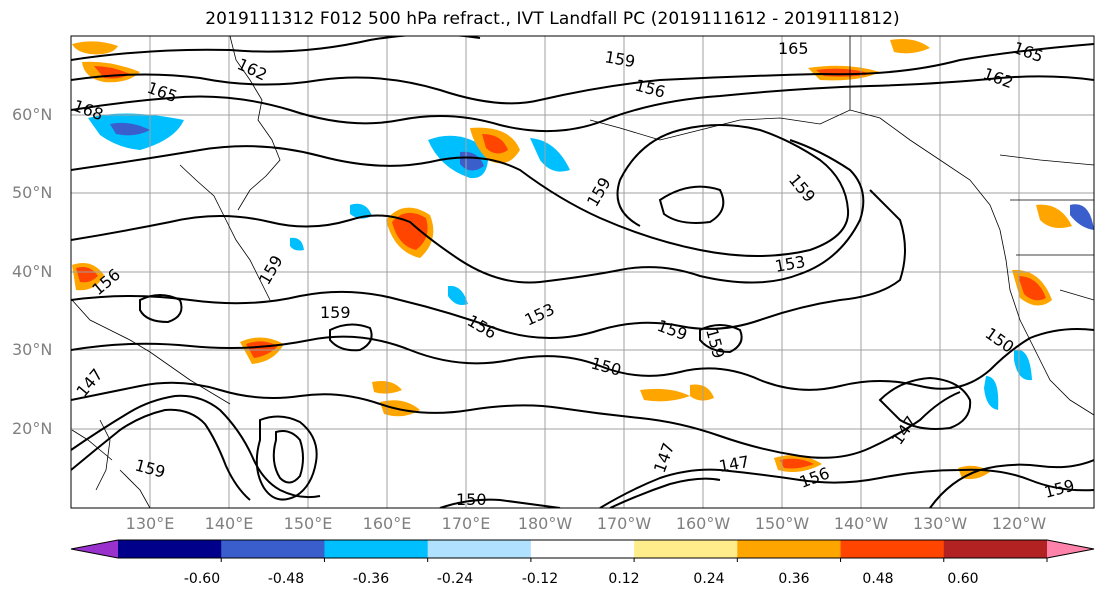 The height and width of the screenshot is (601, 1105). What do you see at coordinates (150, 523) in the screenshot?
I see `lon-label: 130°E` at bounding box center [150, 523].